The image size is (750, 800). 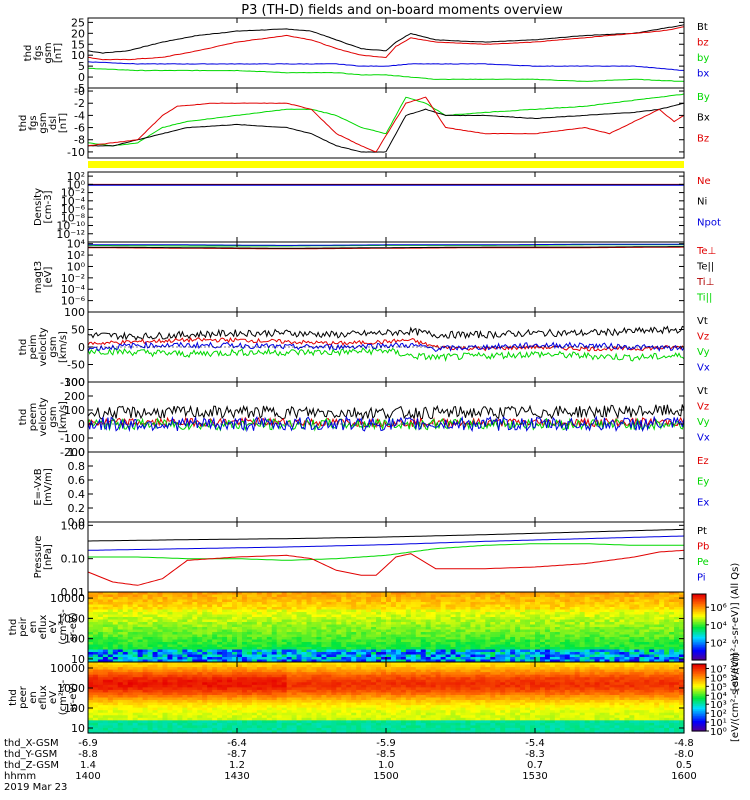 What do you see at coordinates (699, 618) in the screenshot?
I see `colorbar-cell` at bounding box center [699, 618].